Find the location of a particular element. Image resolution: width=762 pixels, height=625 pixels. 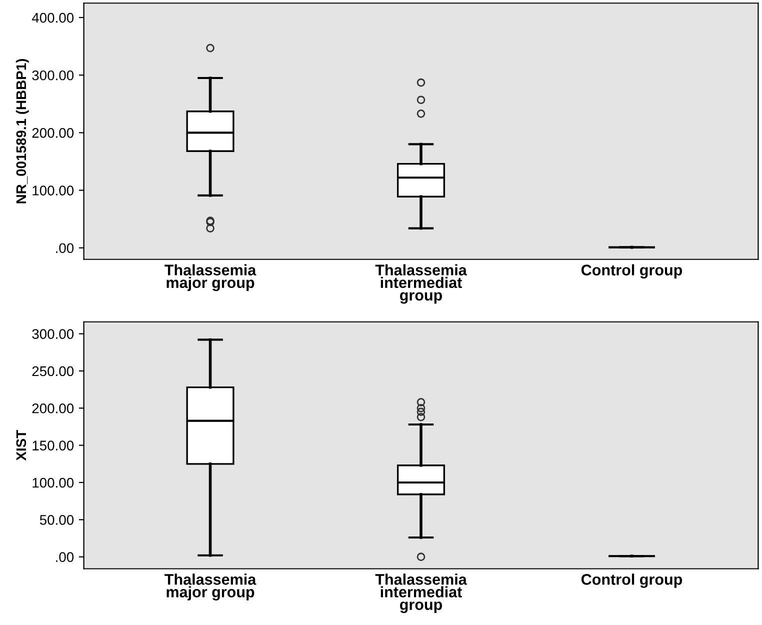

y-tick-label: 250.00 is located at coordinates (53, 371).